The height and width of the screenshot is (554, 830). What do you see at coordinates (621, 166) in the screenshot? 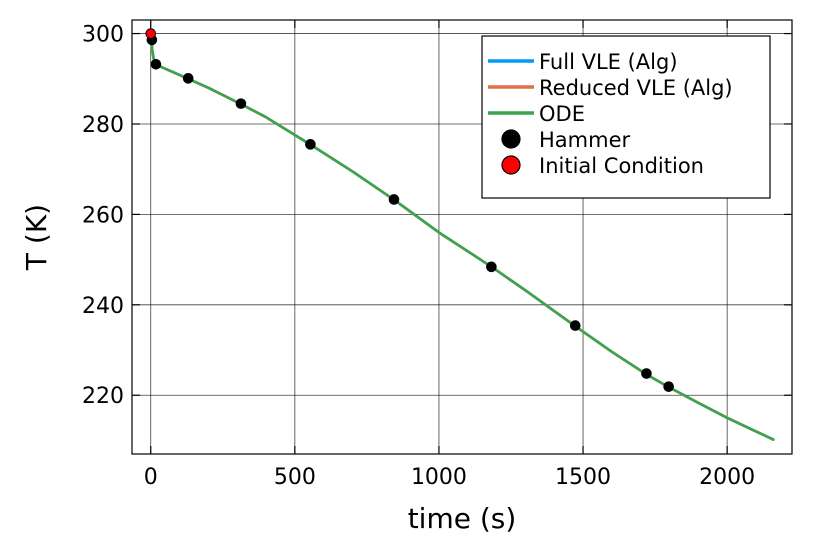
I see `legend-label-initial-condition: Initial Condition` at bounding box center [621, 166].